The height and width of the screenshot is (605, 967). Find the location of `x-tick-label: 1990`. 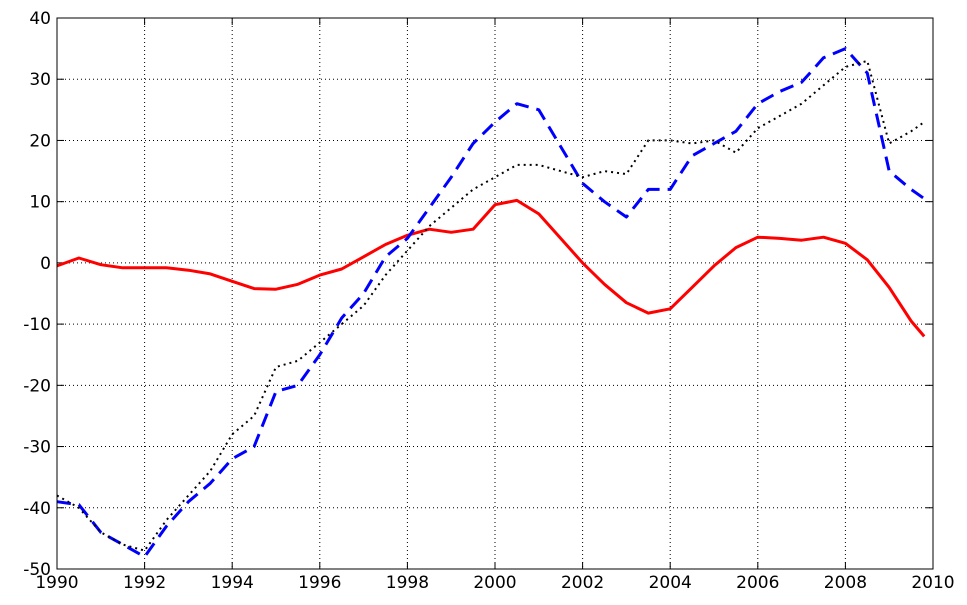

x-tick-label: 1990 is located at coordinates (56, 583).